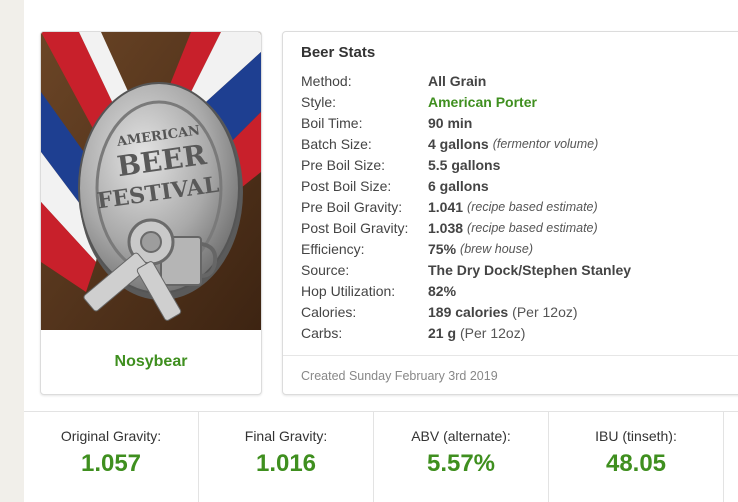  I want to click on stat-row-post-boil-size: Post Boil Size: 6 gallons, so click(466, 185).